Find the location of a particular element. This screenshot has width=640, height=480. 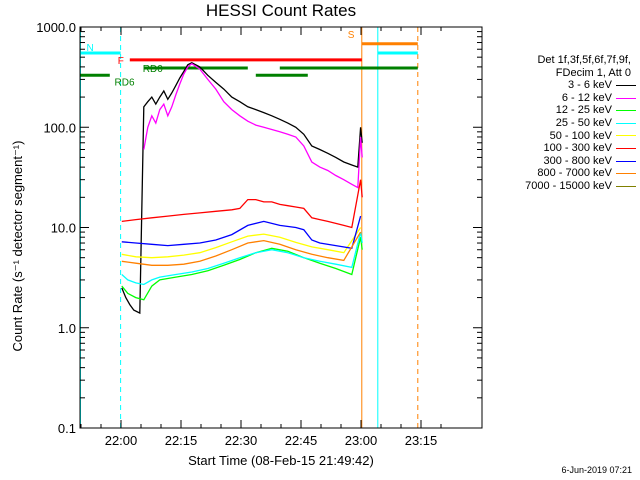

legend-label-7: 800 - 7000 keV is located at coordinates (574, 173).